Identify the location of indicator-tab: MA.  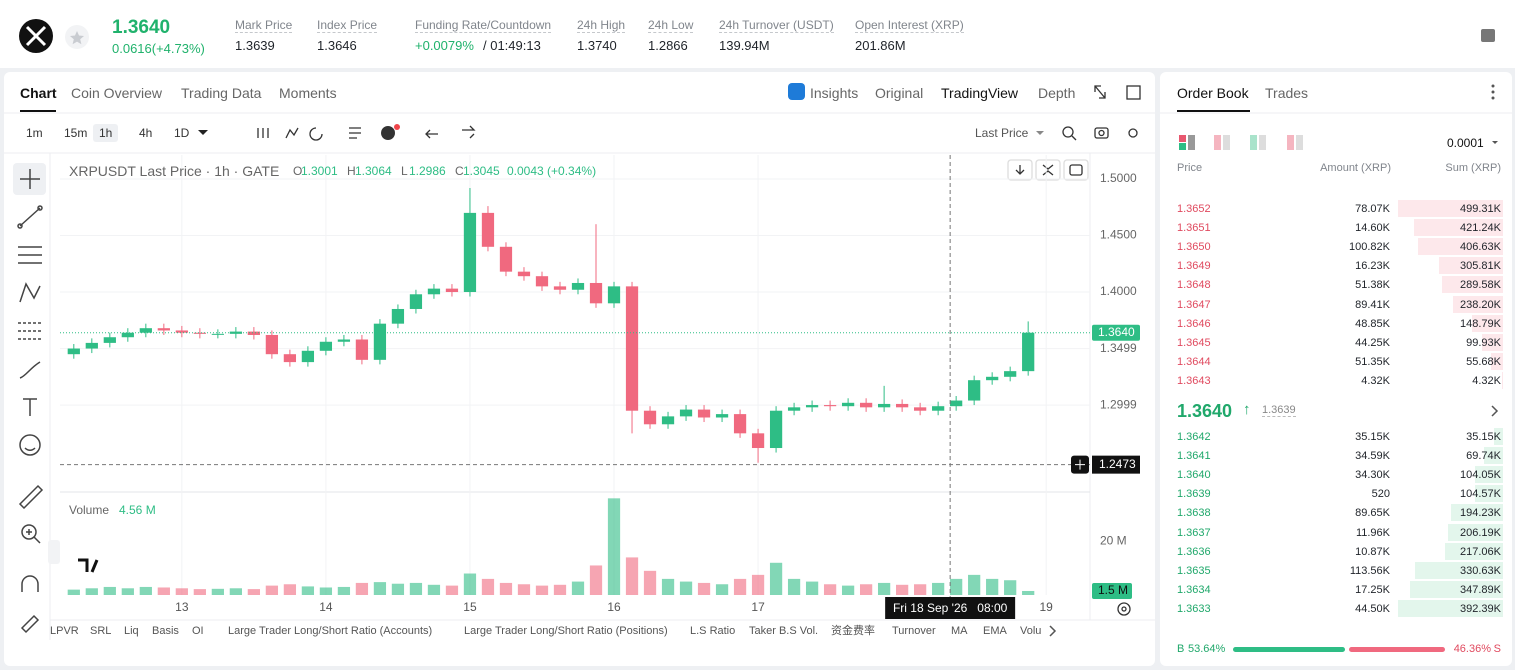
(959, 631).